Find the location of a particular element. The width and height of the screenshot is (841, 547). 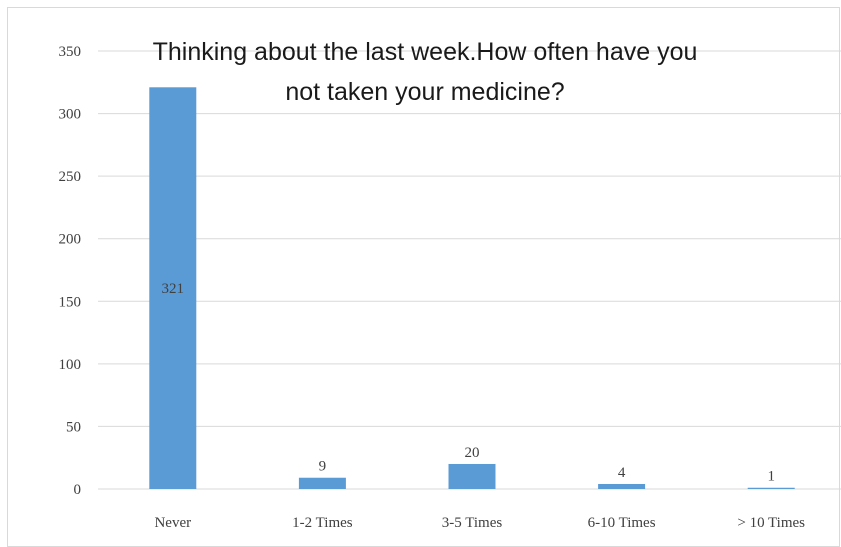

data-label-1: 321 is located at coordinates (173, 289).